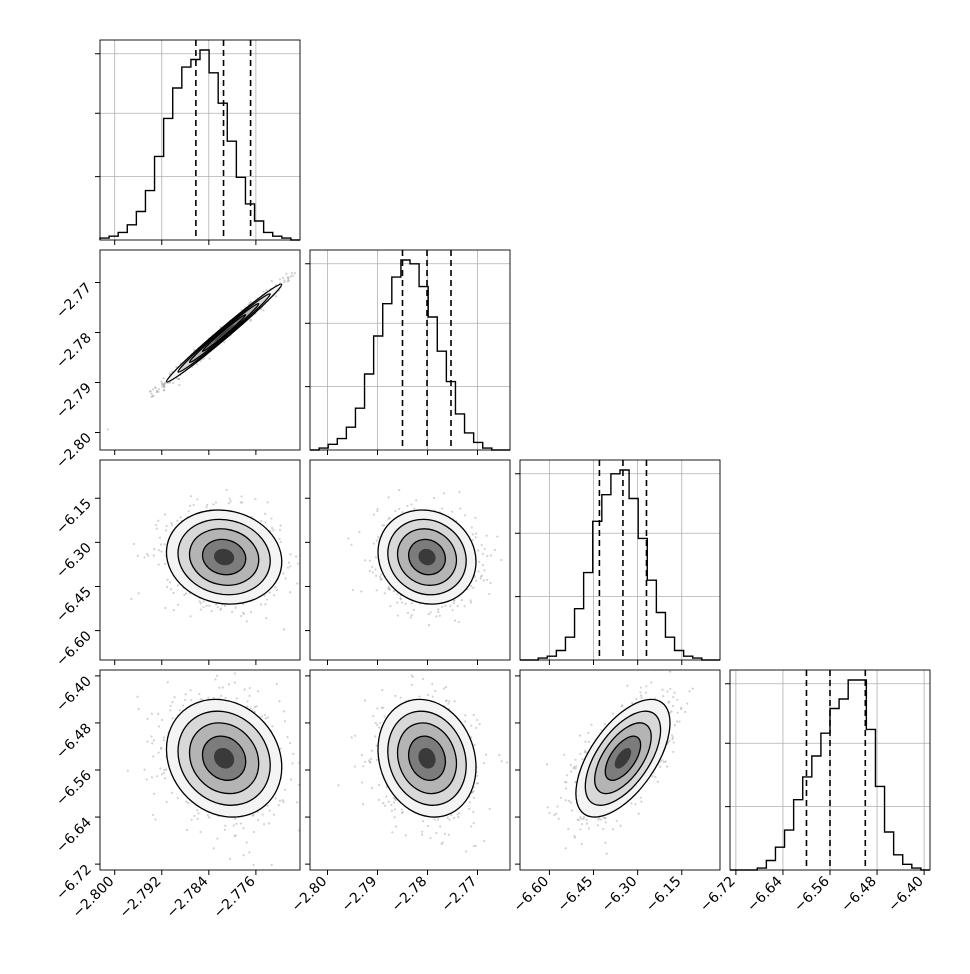 This screenshot has height=974, width=970. I want to click on y-tick-label: −2.77, so click(74, 301).